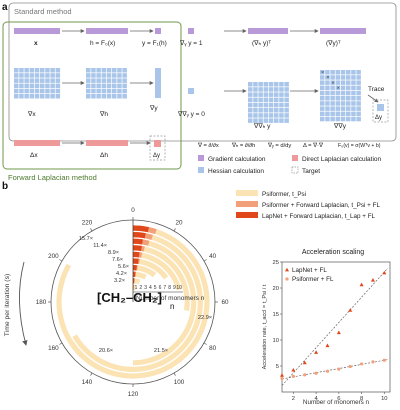 This screenshot has width=400, height=410. Describe the element at coordinates (376, 89) in the screenshot. I see `trace-label: Trace` at that location.